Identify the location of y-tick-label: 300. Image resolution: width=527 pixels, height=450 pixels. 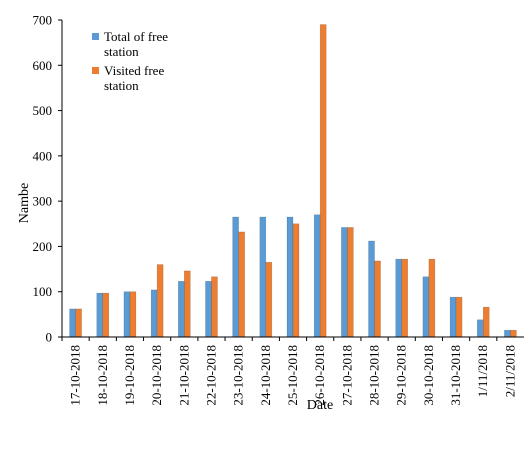
(43, 201).